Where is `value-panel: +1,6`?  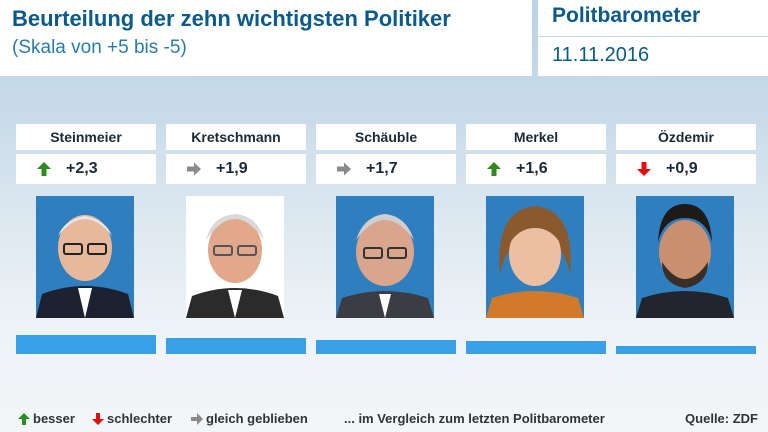
value-panel: +1,6 is located at coordinates (536, 169).